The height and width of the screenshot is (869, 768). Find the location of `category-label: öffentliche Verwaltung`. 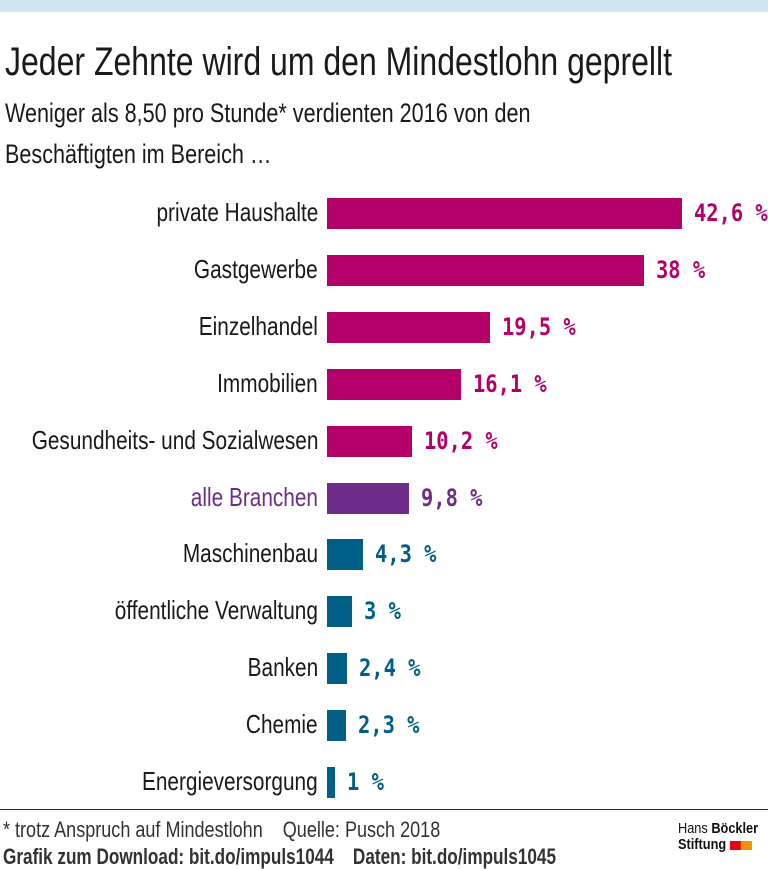

category-label: öffentliche Verwaltung is located at coordinates (216, 610).